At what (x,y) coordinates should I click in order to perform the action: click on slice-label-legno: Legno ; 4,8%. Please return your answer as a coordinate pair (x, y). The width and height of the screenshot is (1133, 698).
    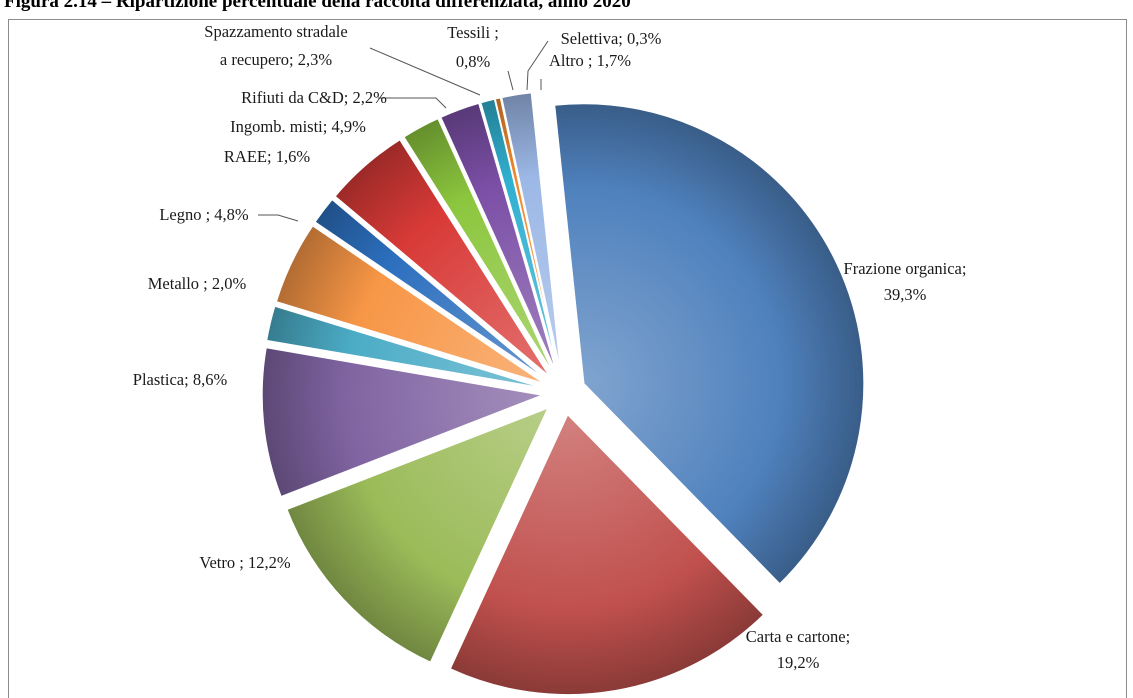
    Looking at the image, I should click on (204, 214).